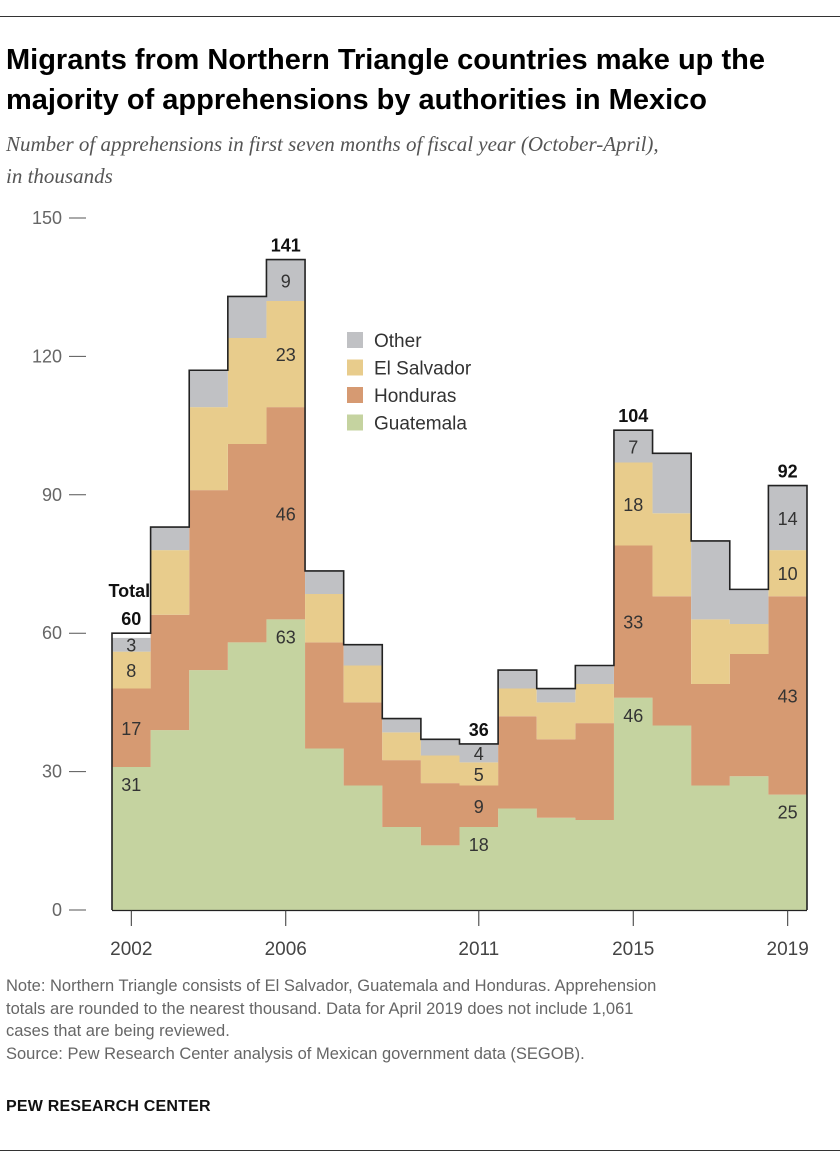  I want to click on value-label-el-salvador: 10, so click(788, 574).